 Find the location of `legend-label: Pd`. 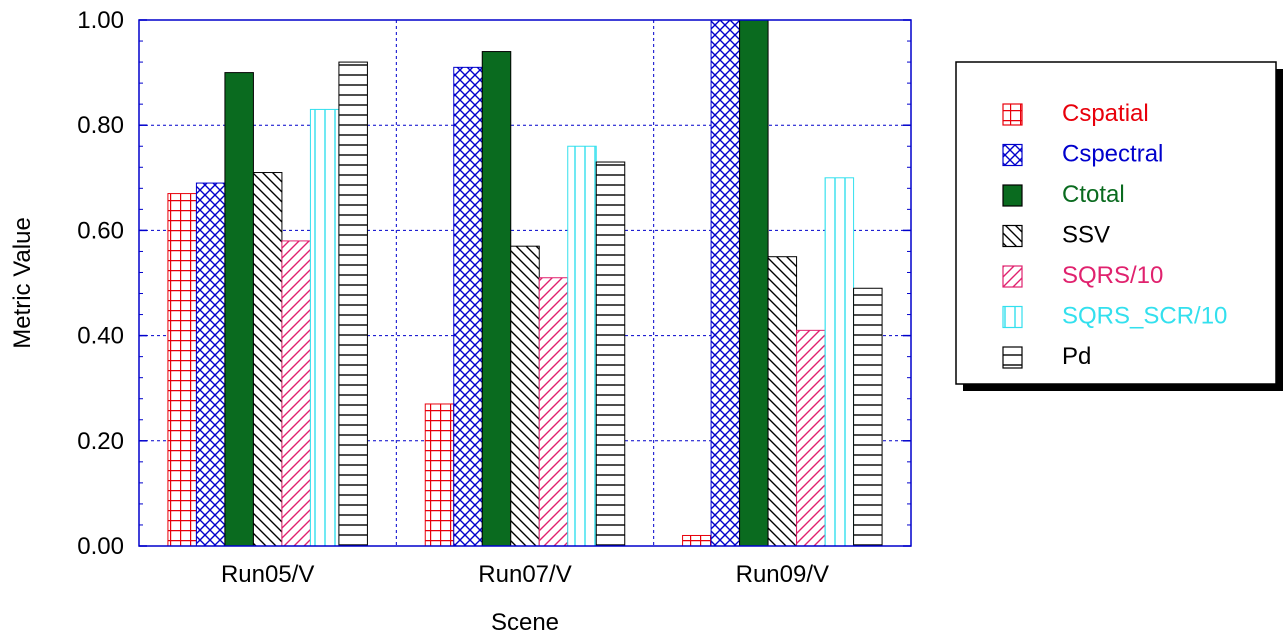

legend-label: Pd is located at coordinates (1076, 356).